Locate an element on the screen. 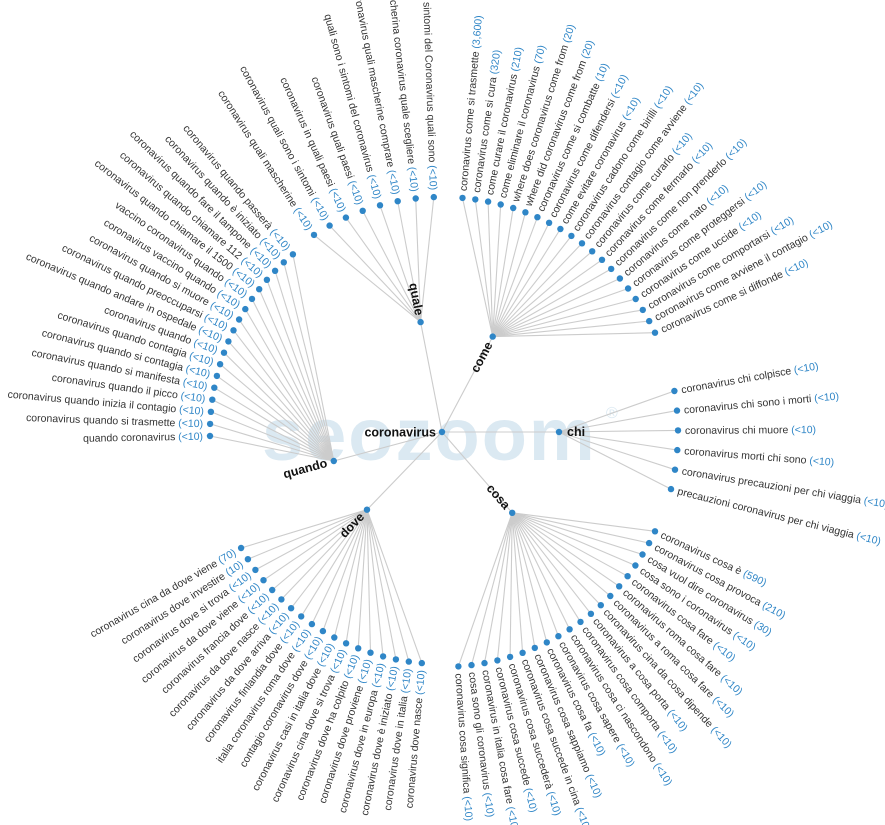 The image size is (885, 825). leaf-label-chi: coronavirus chi muore (<10) is located at coordinates (750, 430).